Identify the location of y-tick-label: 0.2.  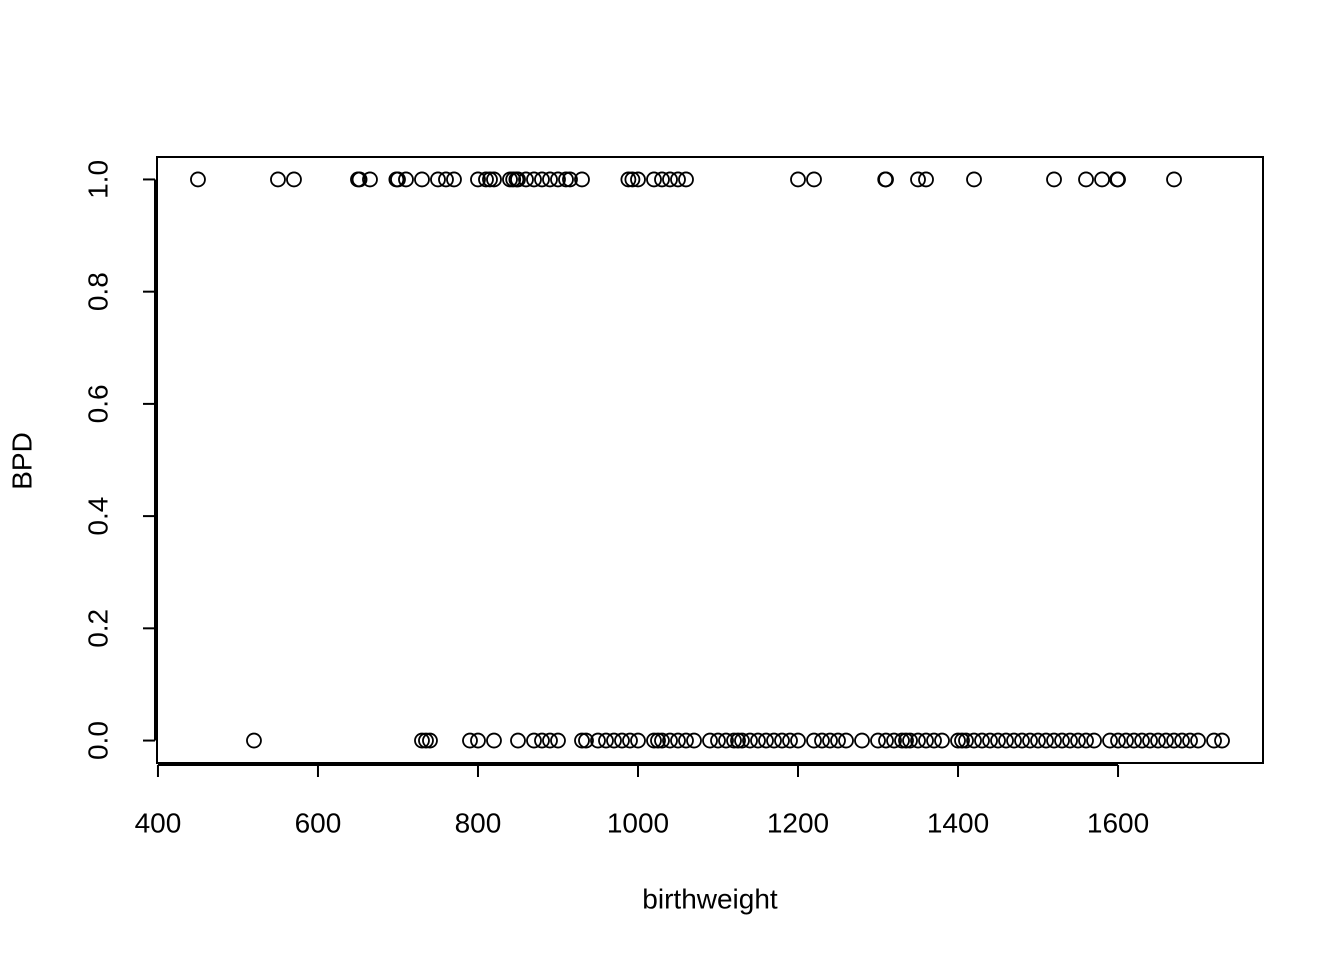
(97, 628).